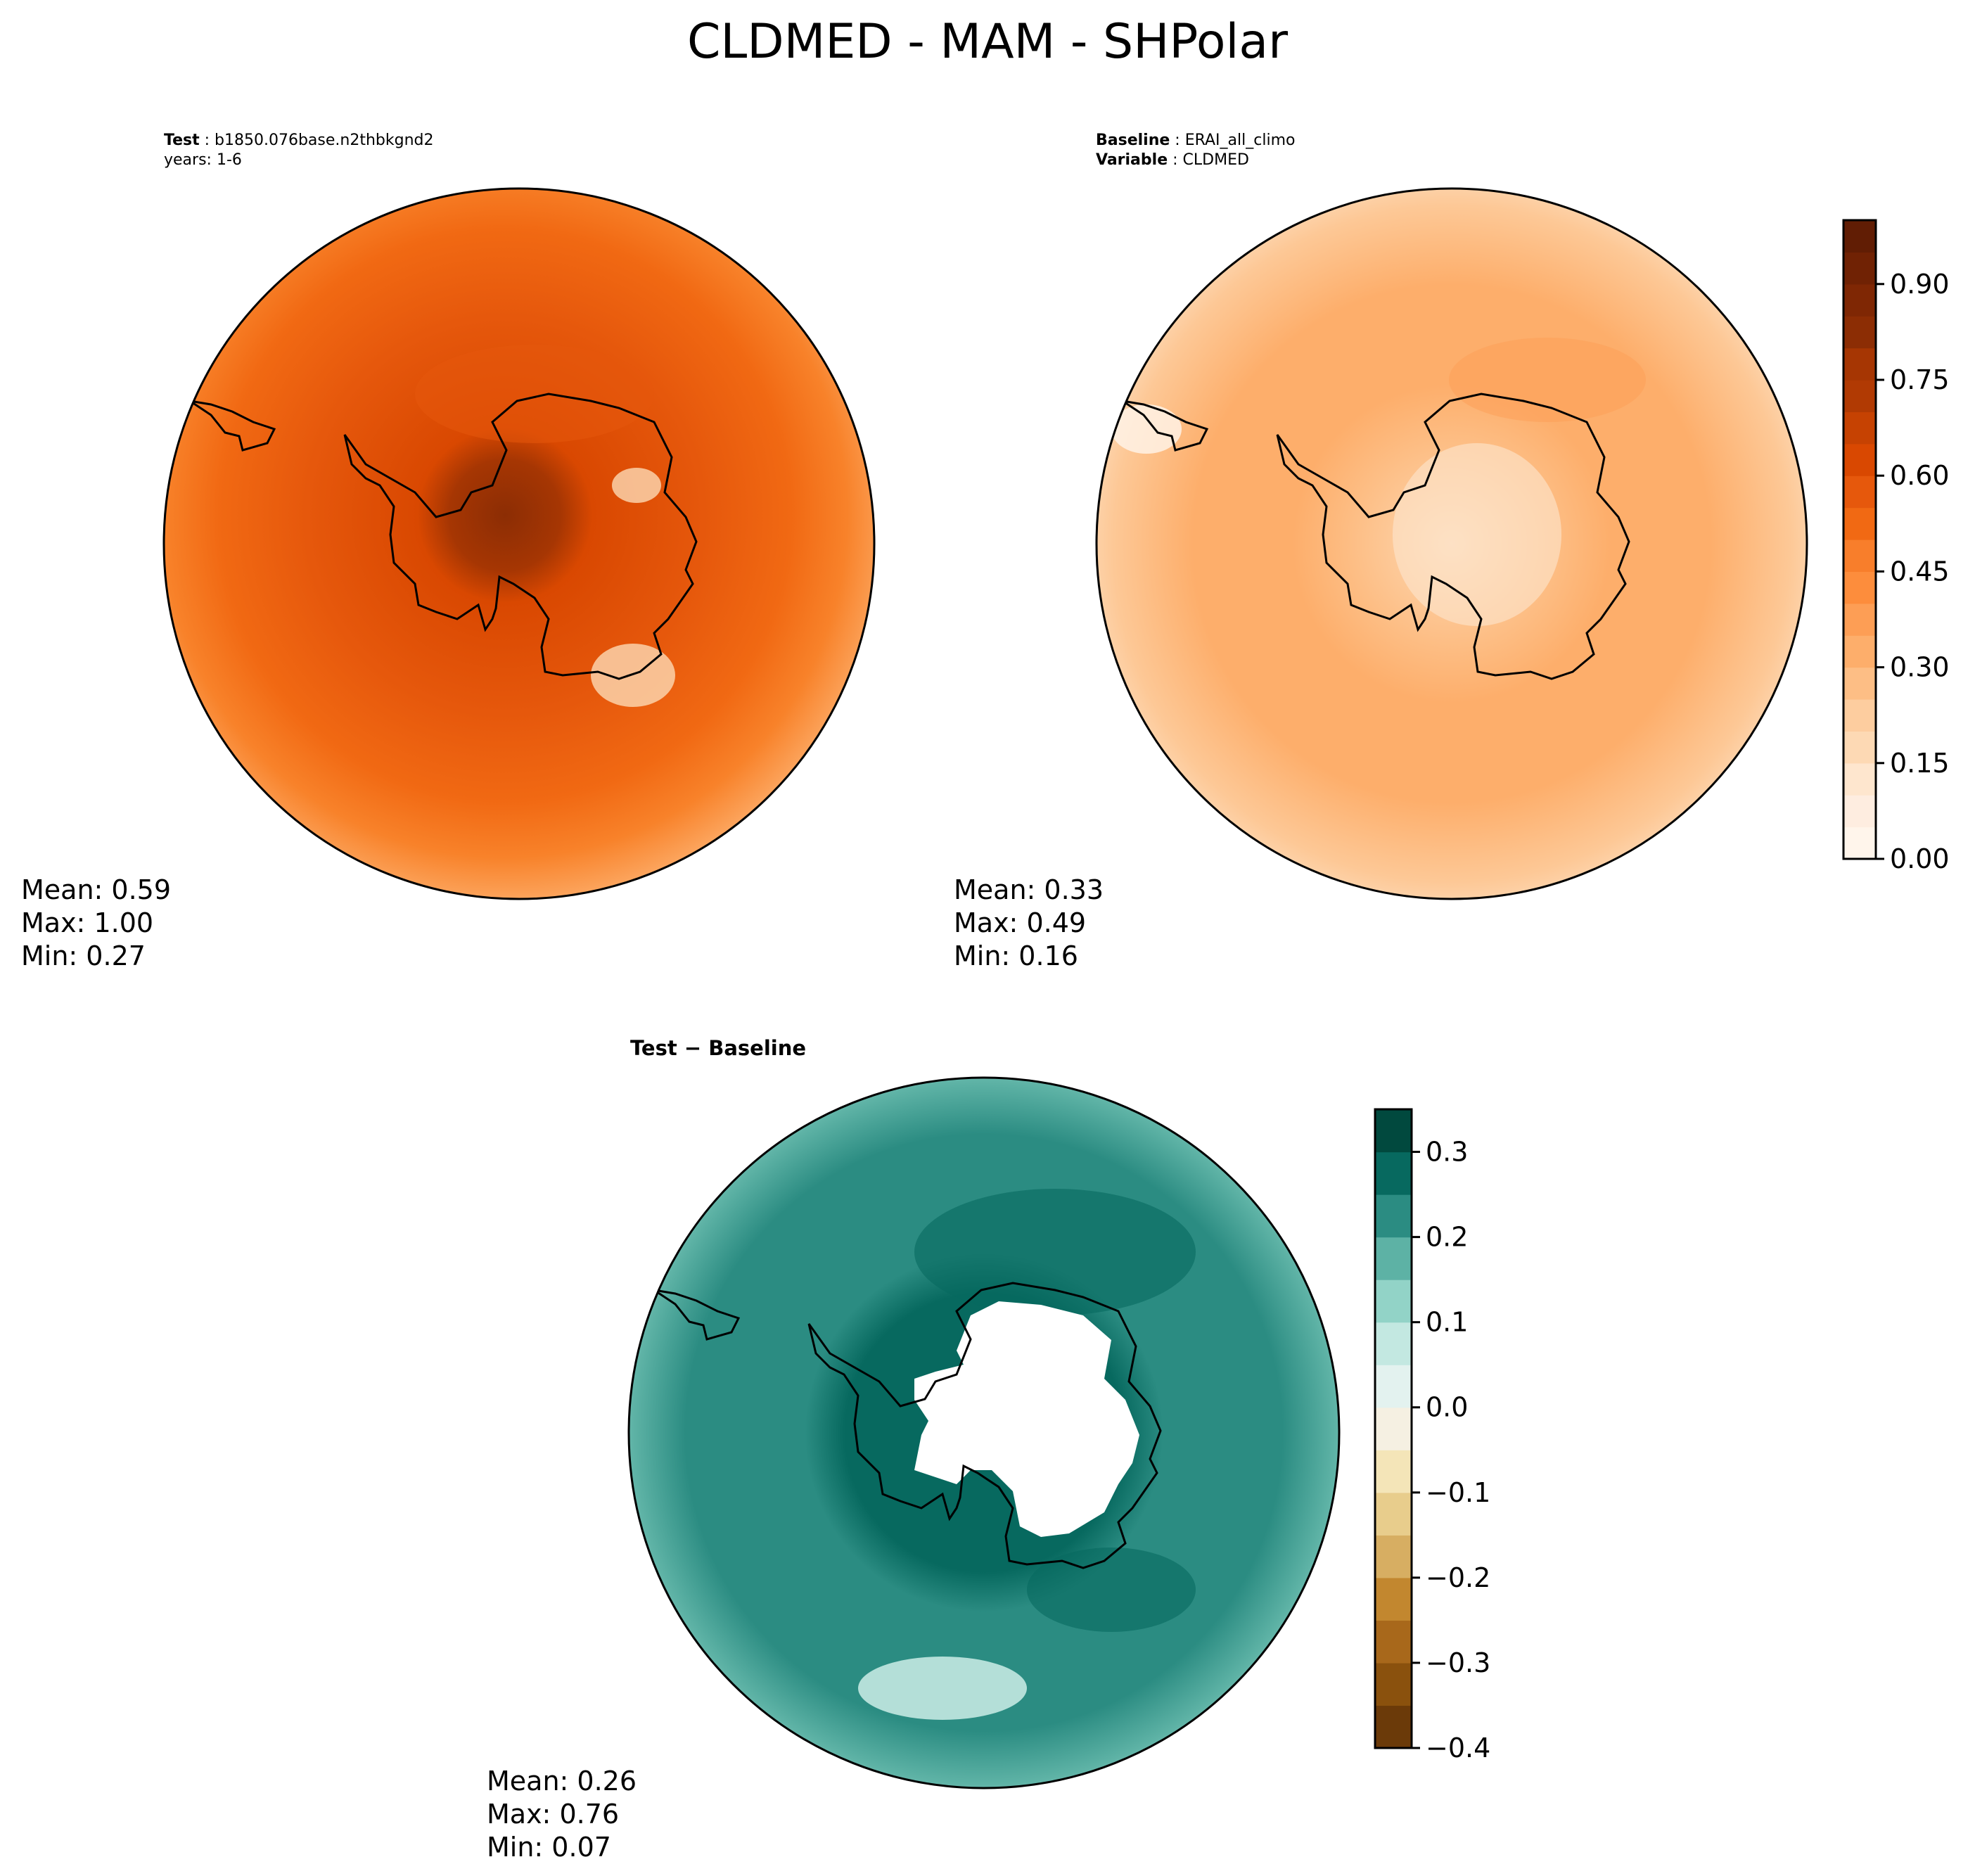  Describe the element at coordinates (1447, 1152) in the screenshot. I see `cbar-diff-tick-label: 0.3` at that location.